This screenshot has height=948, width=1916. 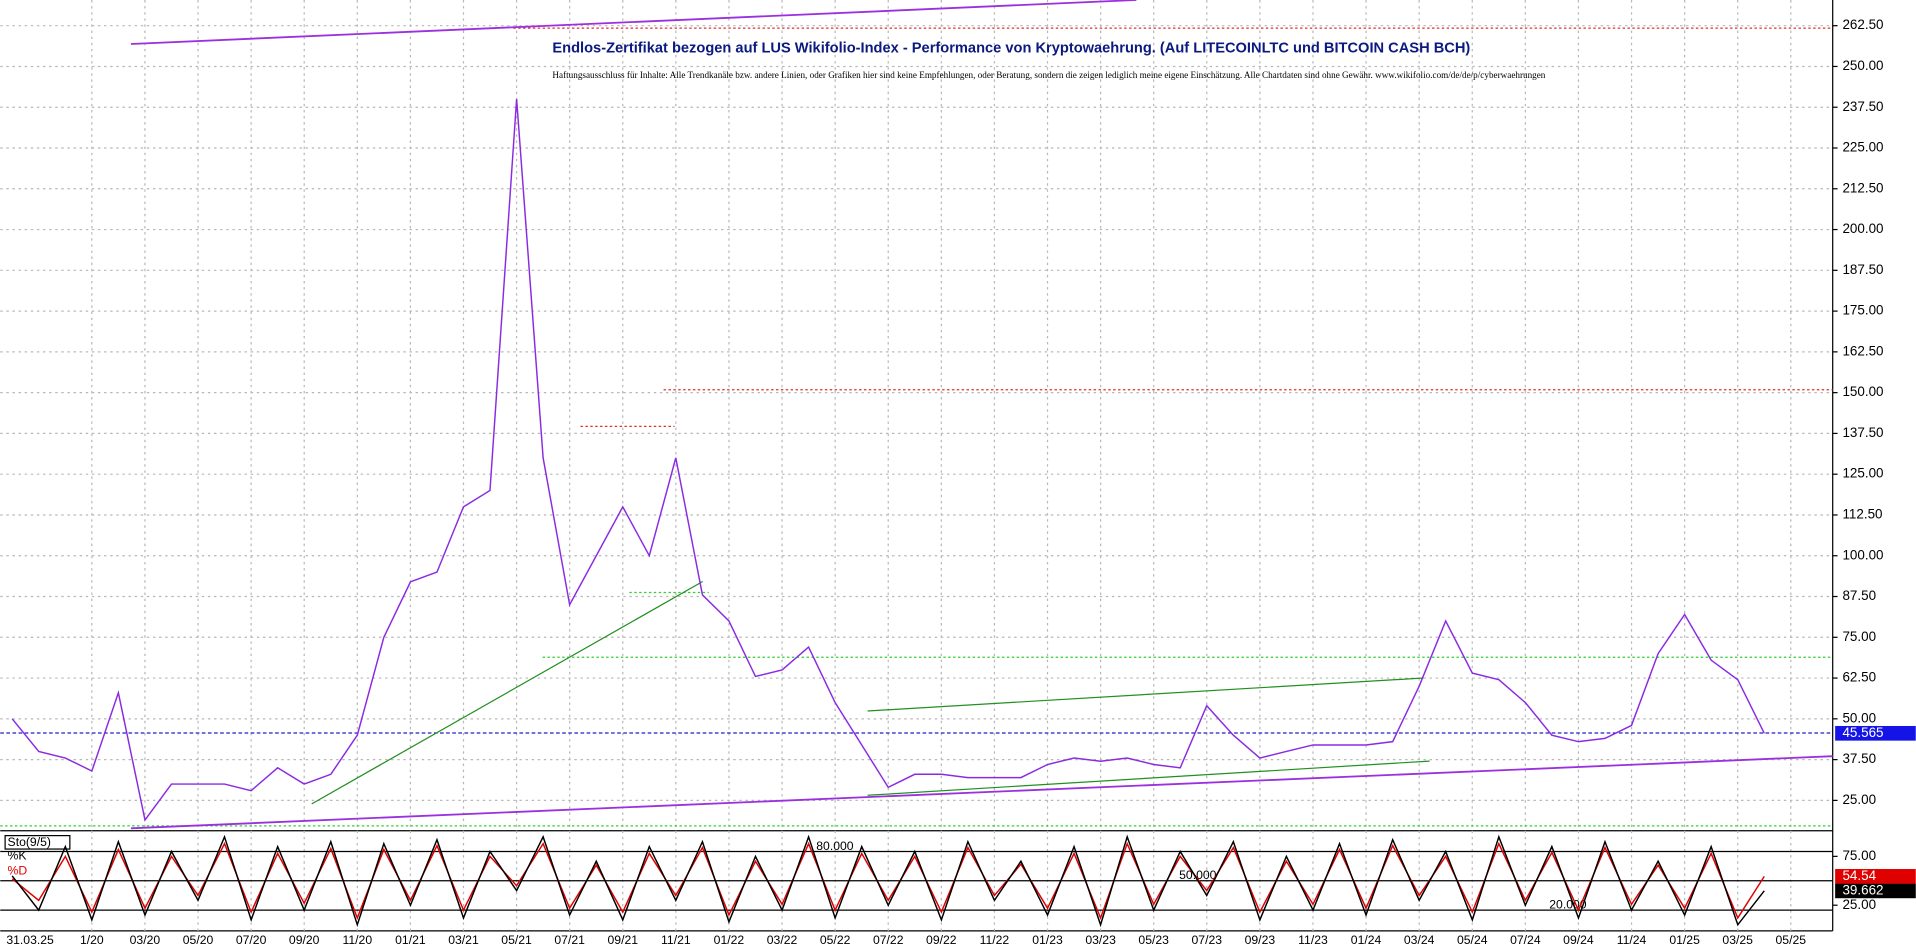 I want to click on x-tick-label: 03/25, so click(x=1737, y=940).